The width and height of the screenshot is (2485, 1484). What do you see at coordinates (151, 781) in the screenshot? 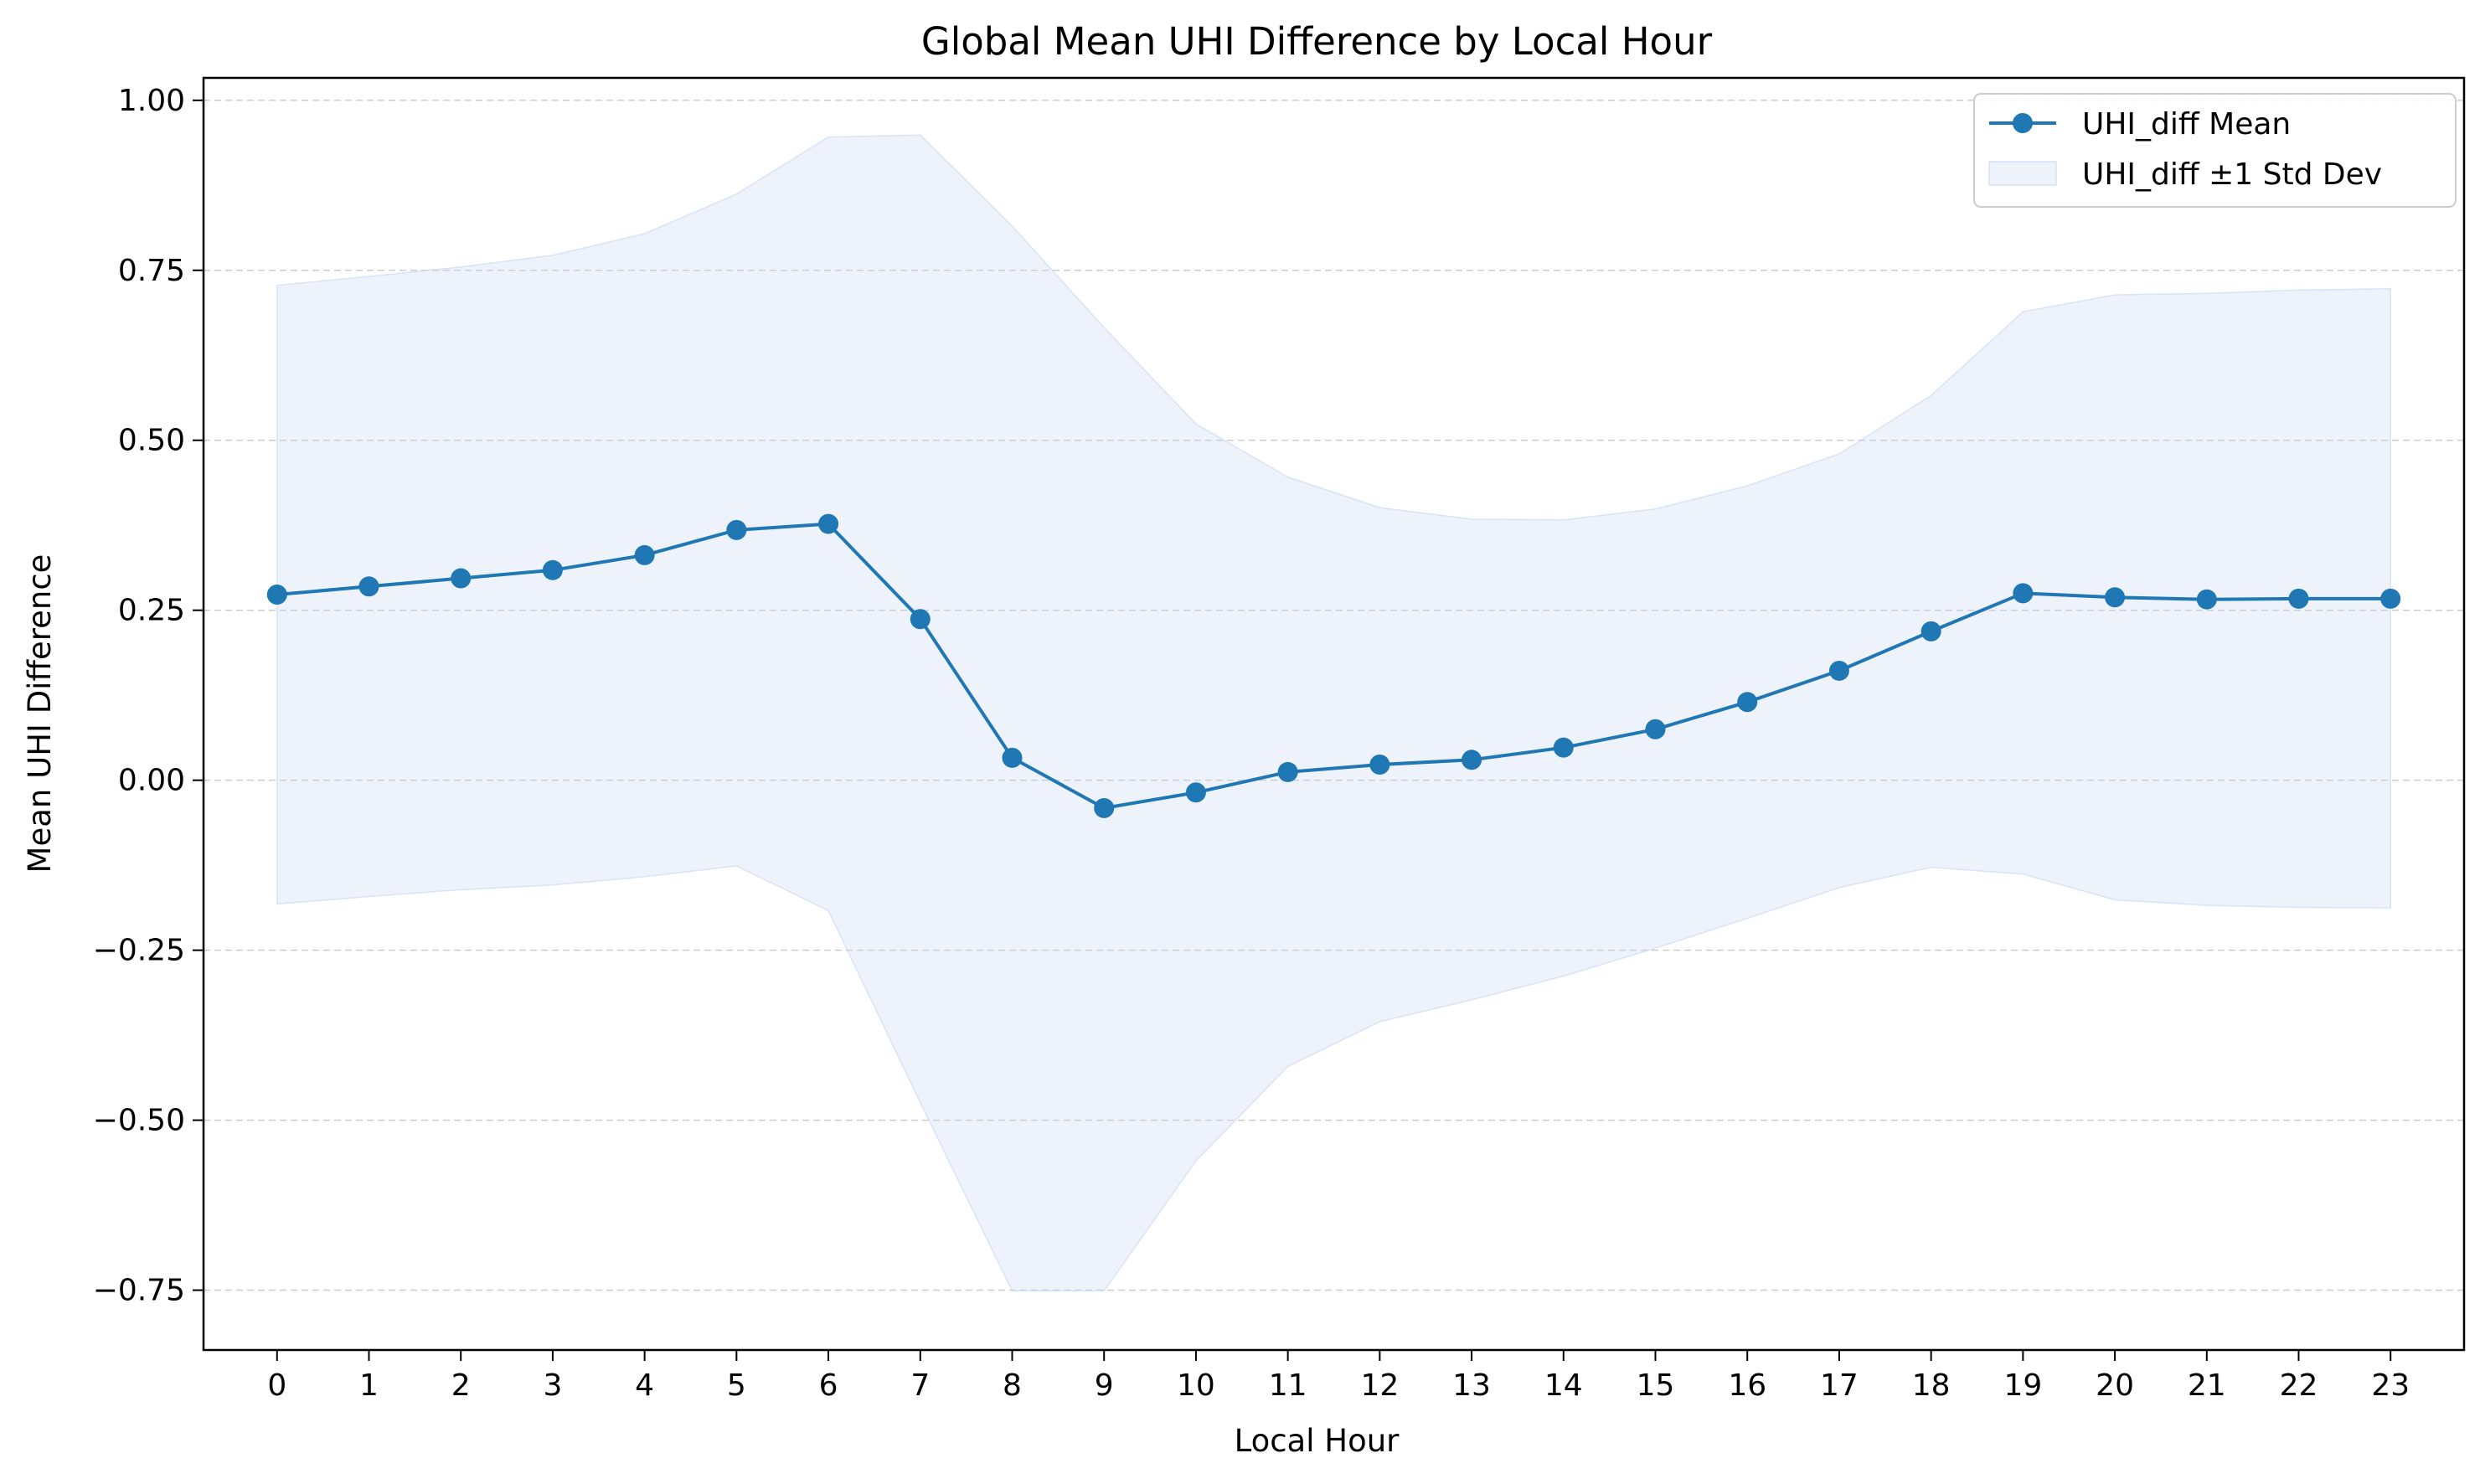
I see `y-tick-label: 0.00` at bounding box center [151, 781].